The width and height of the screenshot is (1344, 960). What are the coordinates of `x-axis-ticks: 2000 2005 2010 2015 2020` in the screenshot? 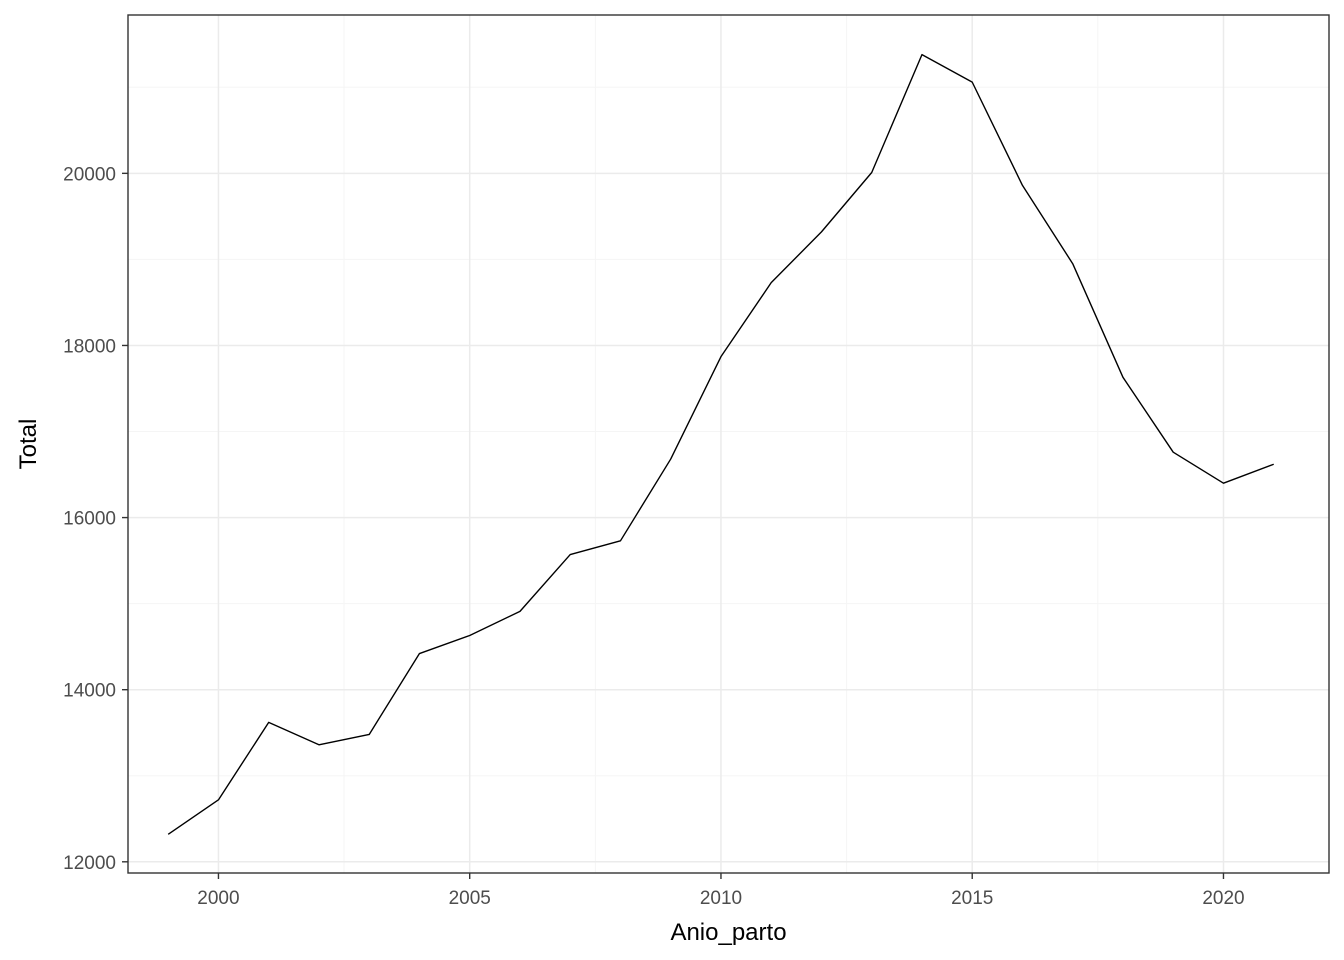 It's located at (721, 891).